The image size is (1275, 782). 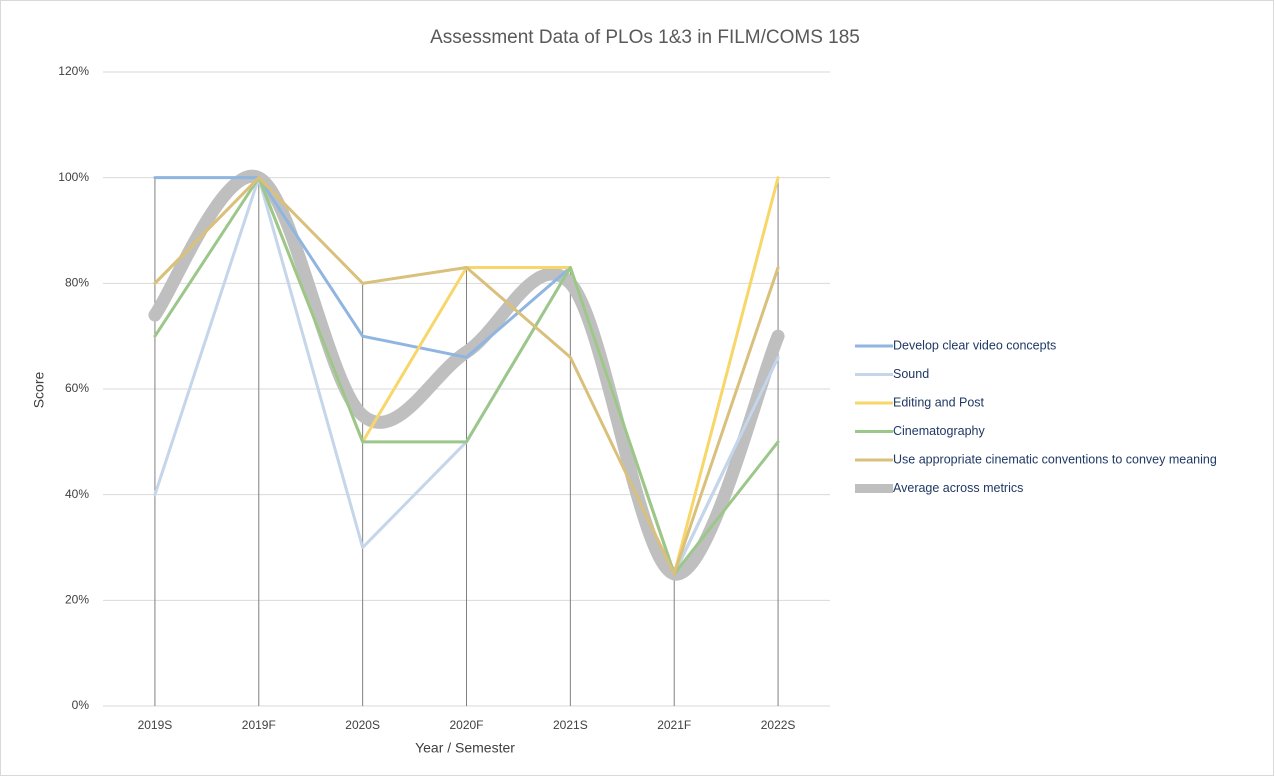 What do you see at coordinates (81, 705) in the screenshot?
I see `y-tick-label: 0%` at bounding box center [81, 705].